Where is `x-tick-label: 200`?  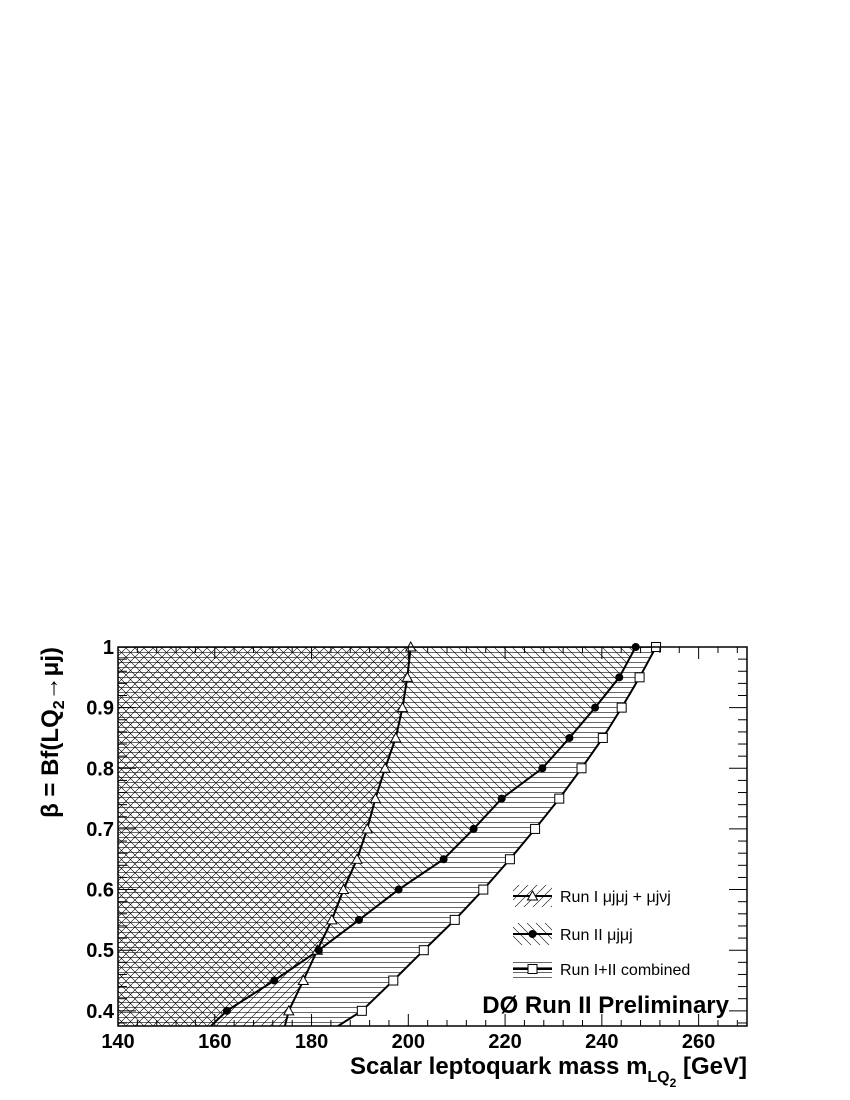 x-tick-label: 200 is located at coordinates (408, 1042).